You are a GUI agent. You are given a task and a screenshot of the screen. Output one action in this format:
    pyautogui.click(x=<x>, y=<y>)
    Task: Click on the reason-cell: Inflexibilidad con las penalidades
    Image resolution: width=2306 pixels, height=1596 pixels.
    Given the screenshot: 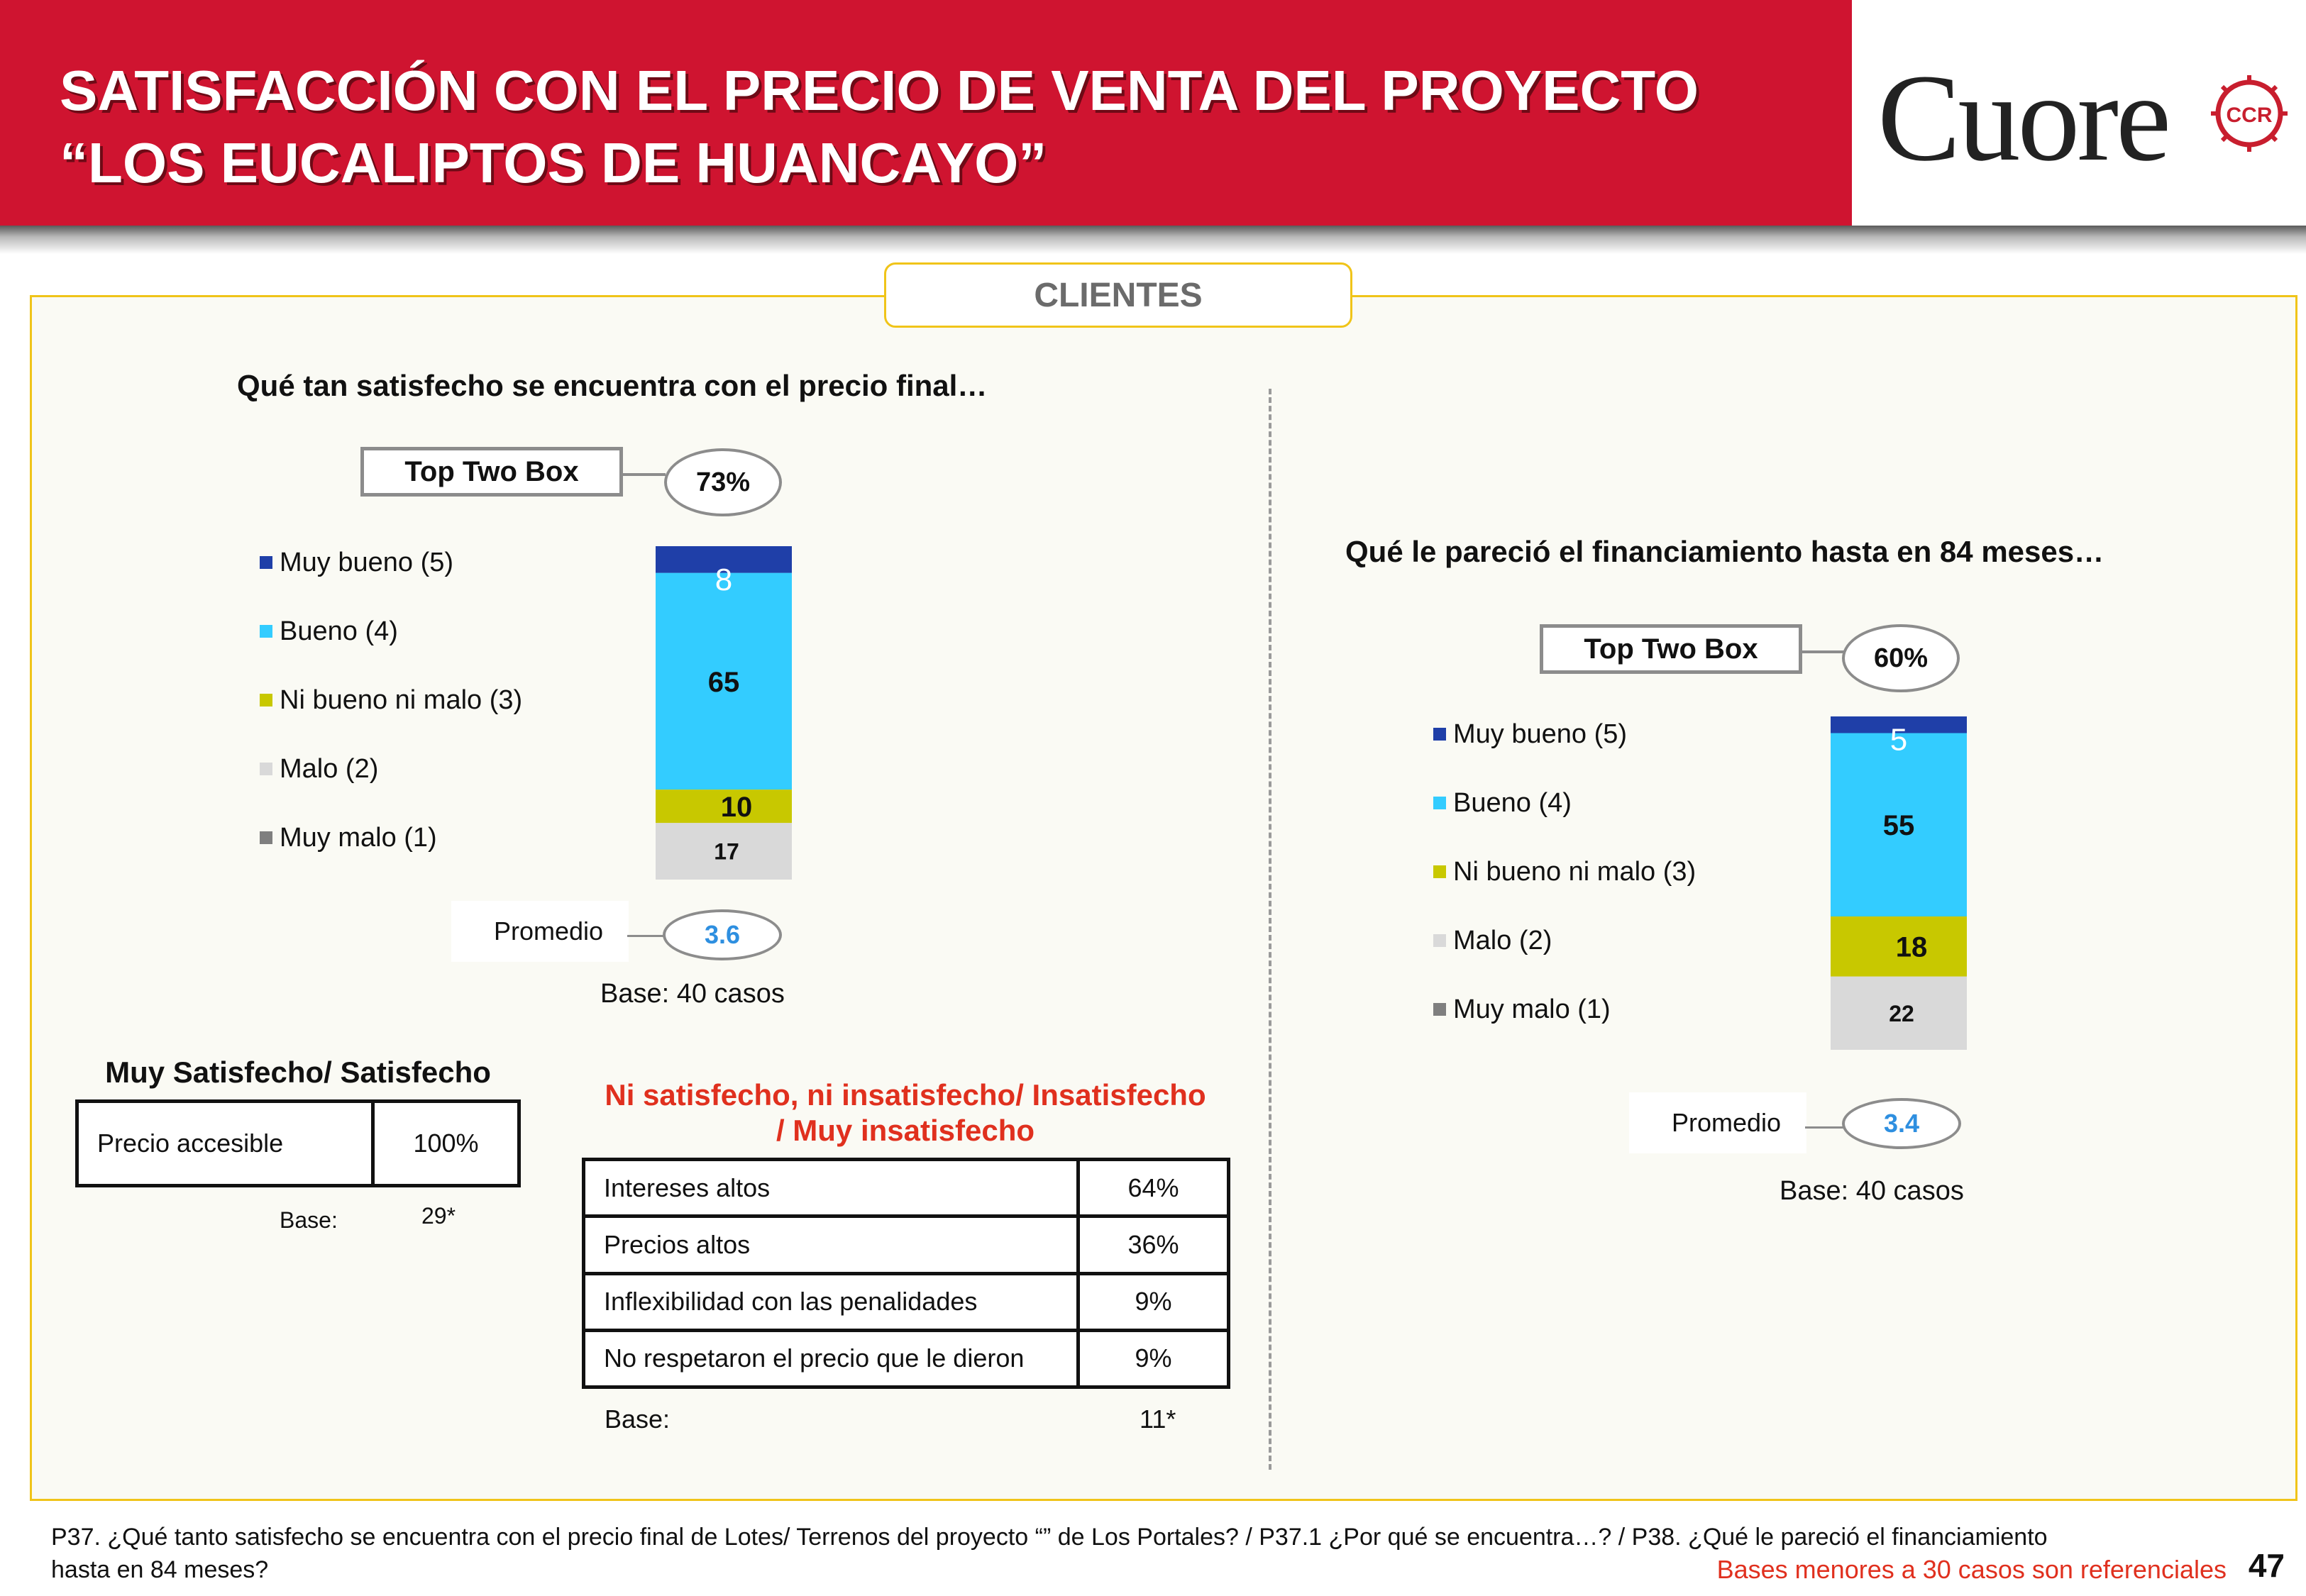 What is the action you would take?
    pyautogui.click(x=831, y=1302)
    